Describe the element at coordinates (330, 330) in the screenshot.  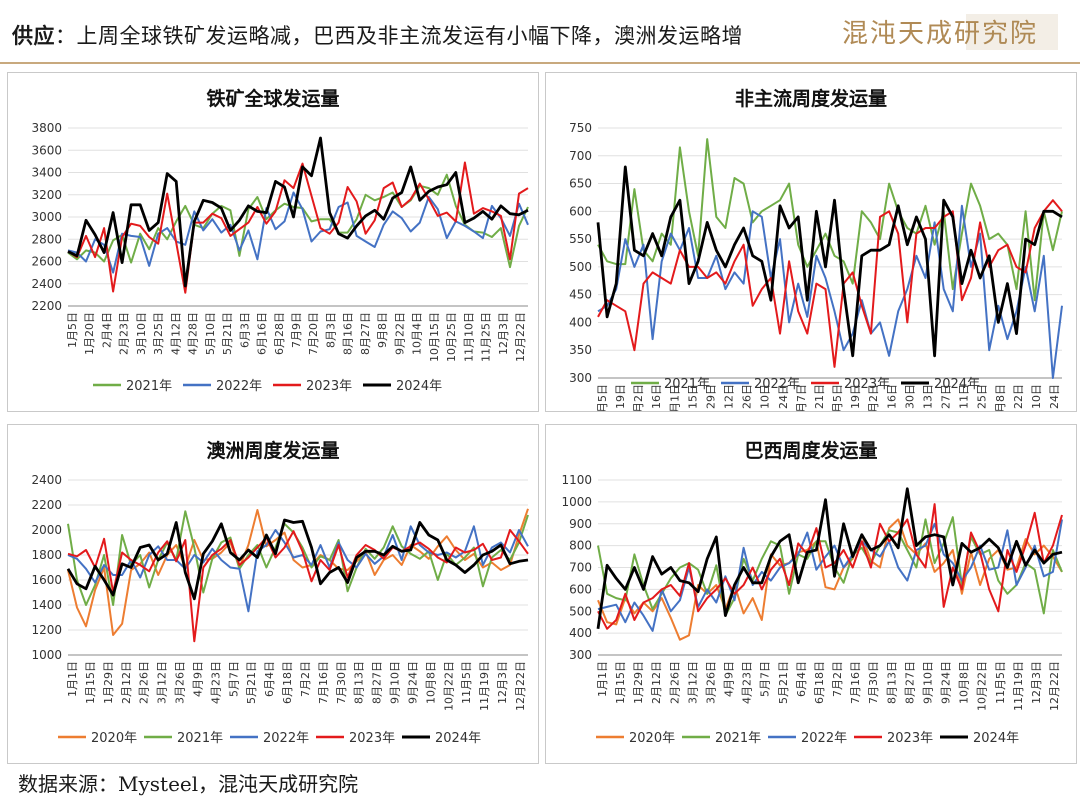
I see `x-tick-label: 8月3日` at that location.